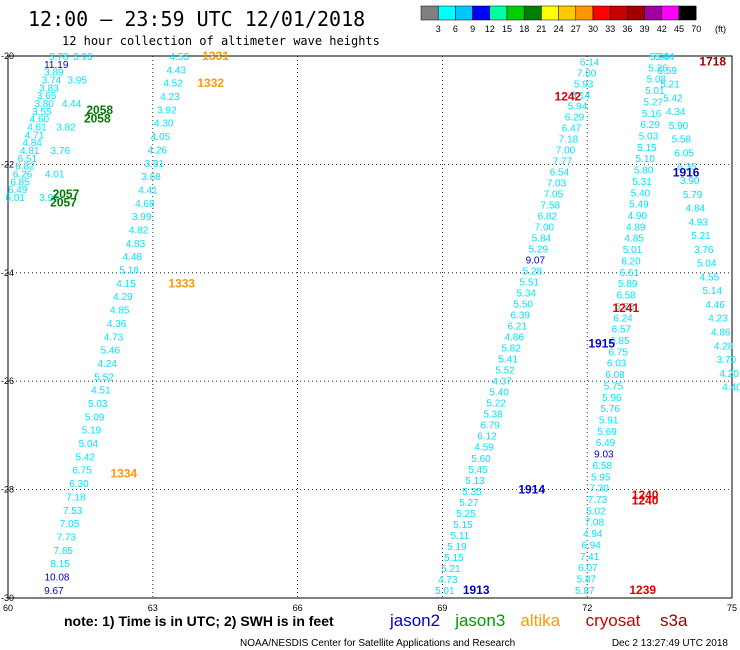 This screenshot has width=740, height=650. Describe the element at coordinates (617, 364) in the screenshot. I see `swh-value: 6.03` at that location.